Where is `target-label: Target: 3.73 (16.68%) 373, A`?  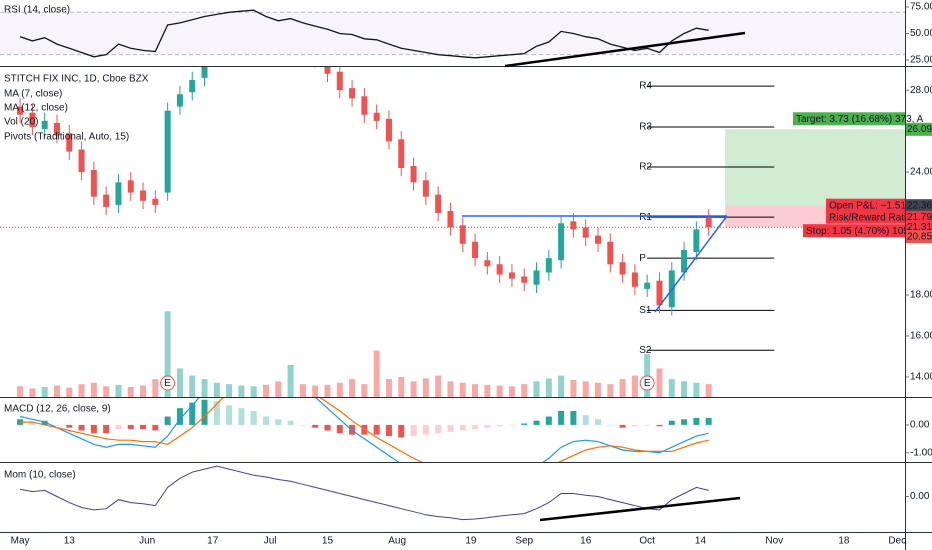
target-label: Target: 3.73 (16.68%) 373, A is located at coordinates (860, 119).